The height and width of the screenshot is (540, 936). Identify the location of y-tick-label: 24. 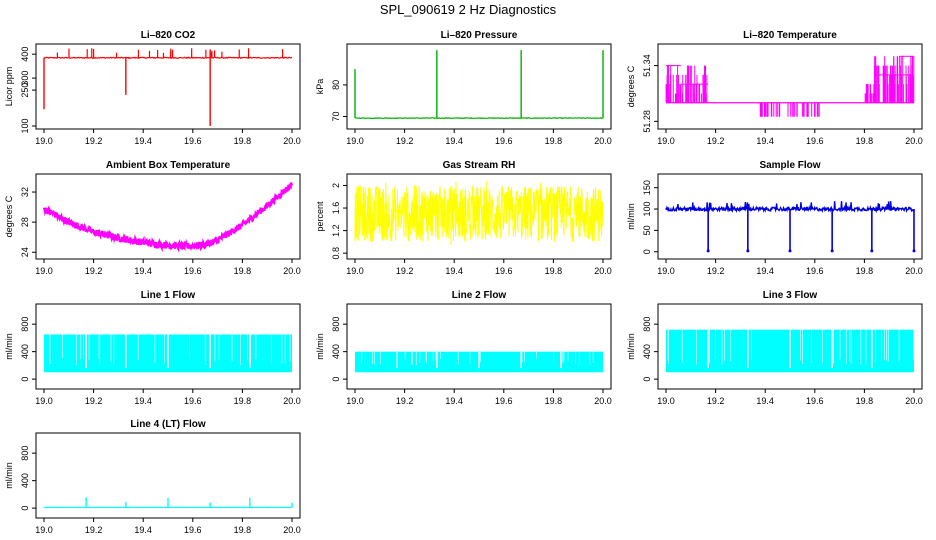
(25, 252).